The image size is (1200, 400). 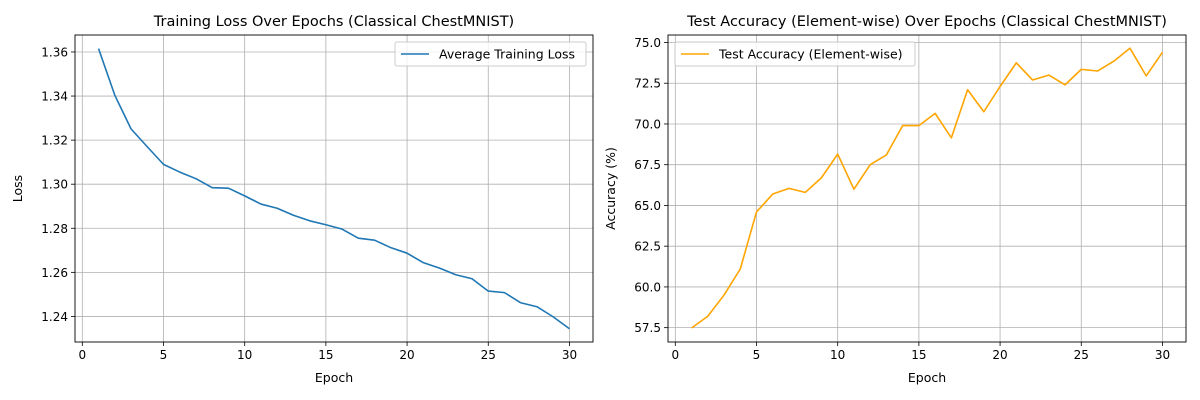 I want to click on y-tick-label: 1.30, so click(x=54, y=185).